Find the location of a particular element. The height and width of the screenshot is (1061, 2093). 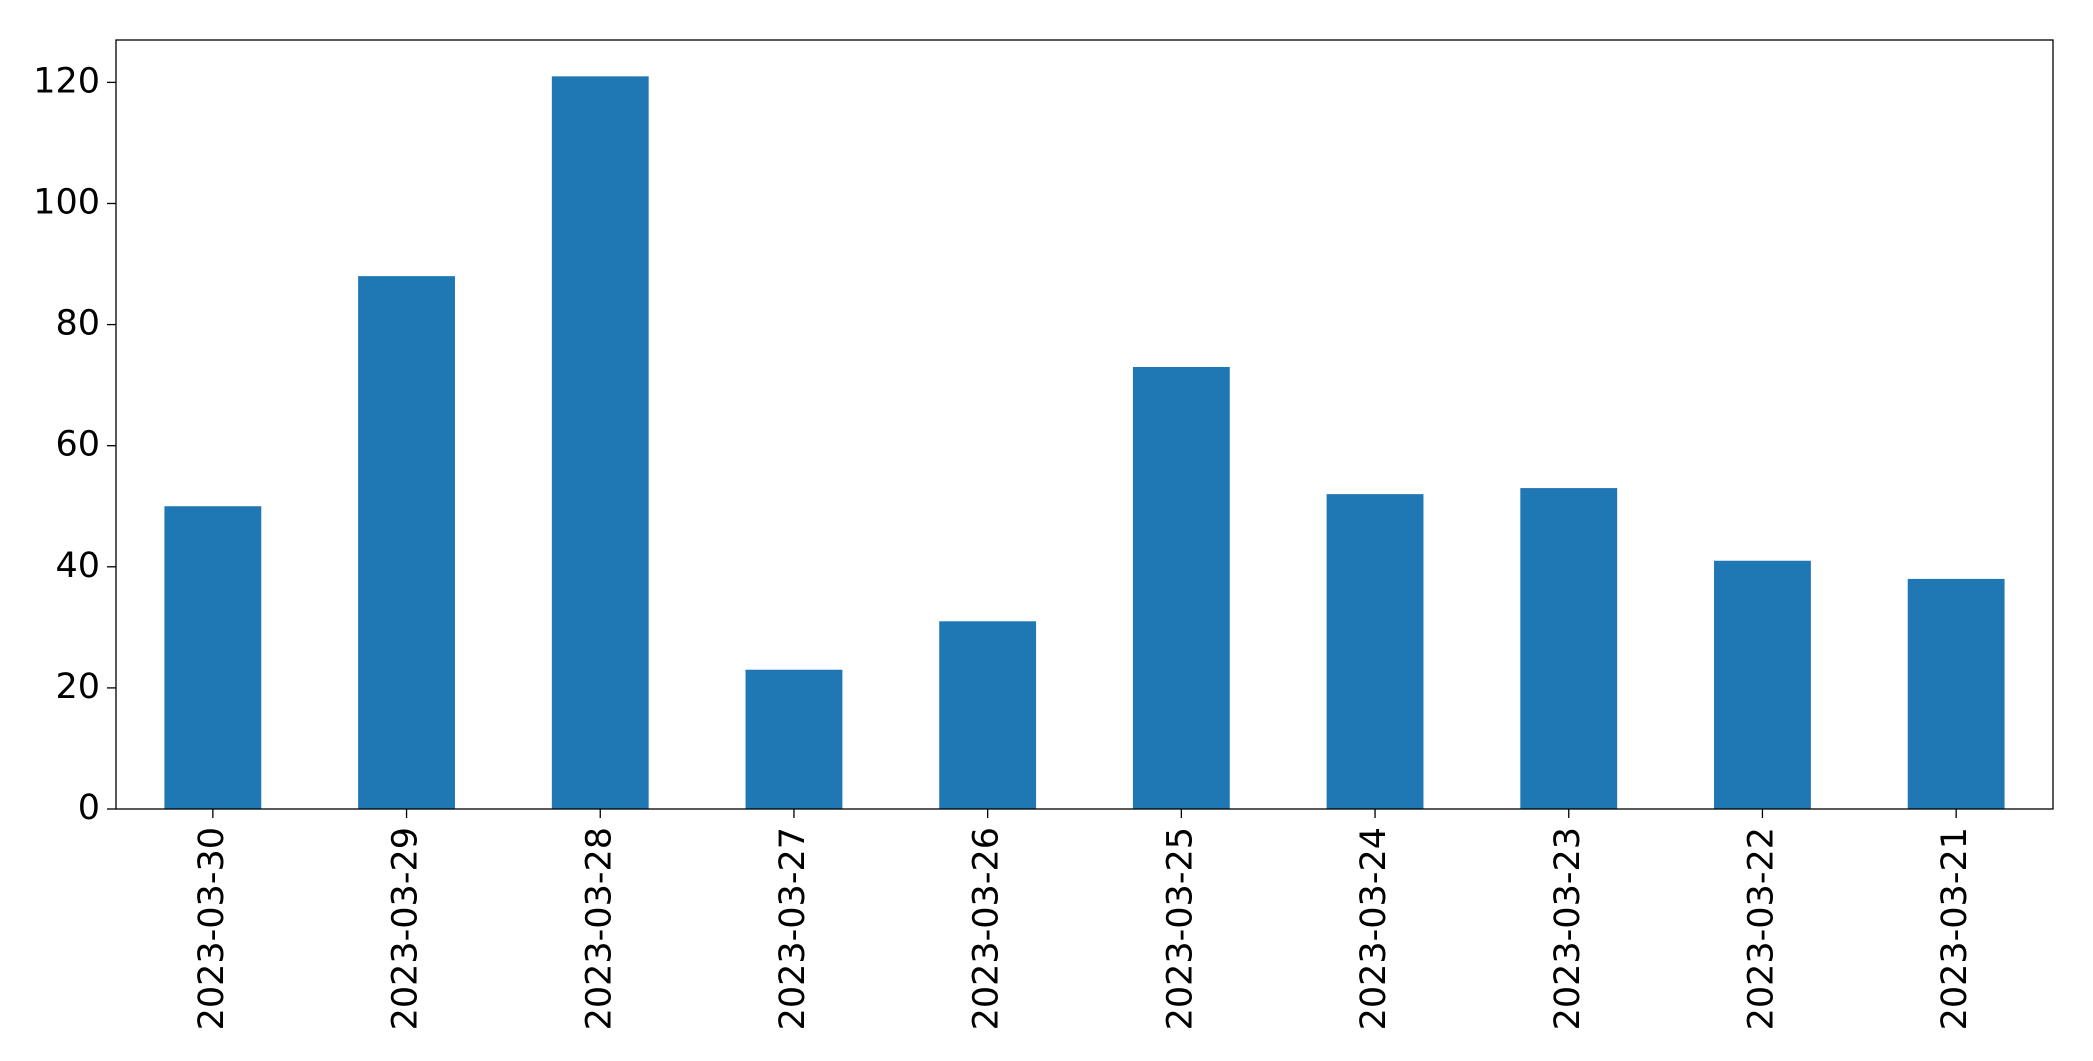

x-tick-label: 2023-03-25 is located at coordinates (1180, 928).